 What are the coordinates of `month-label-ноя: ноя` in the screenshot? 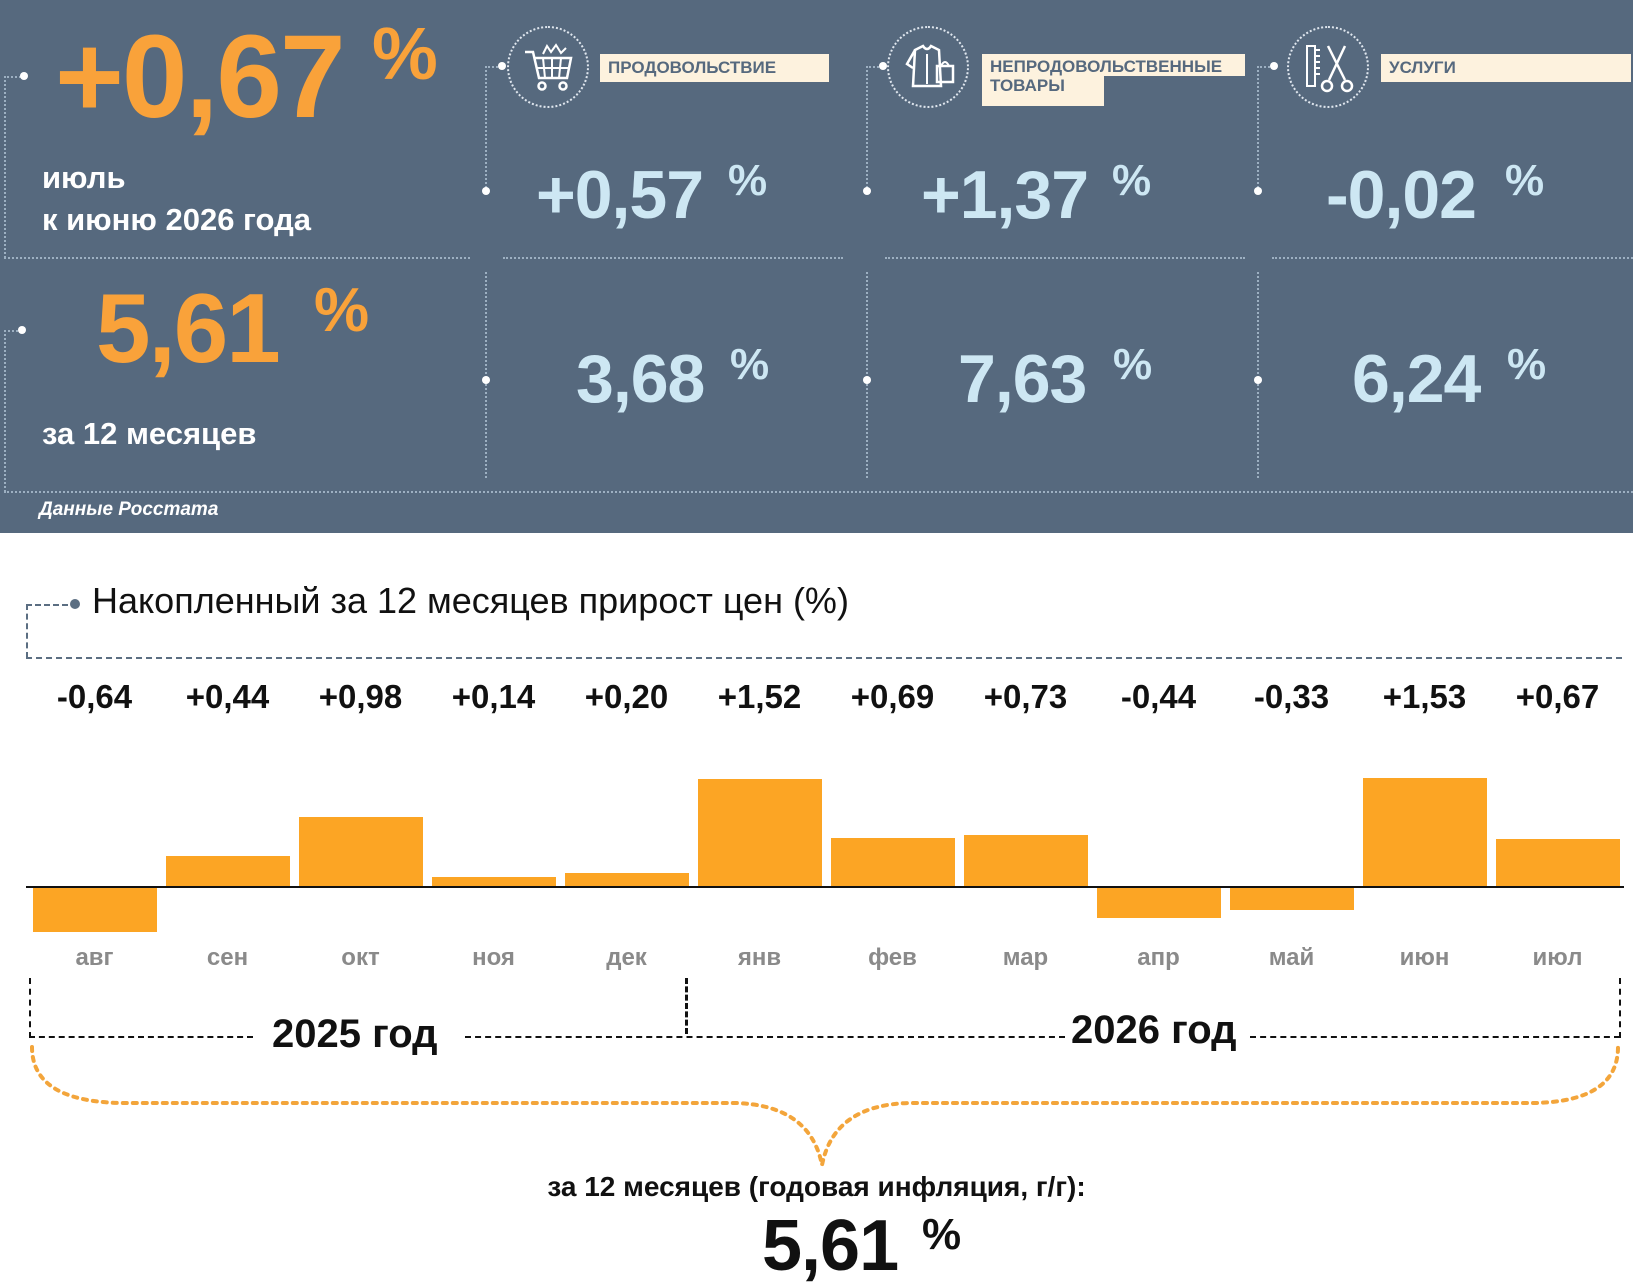 It's located at (493, 957).